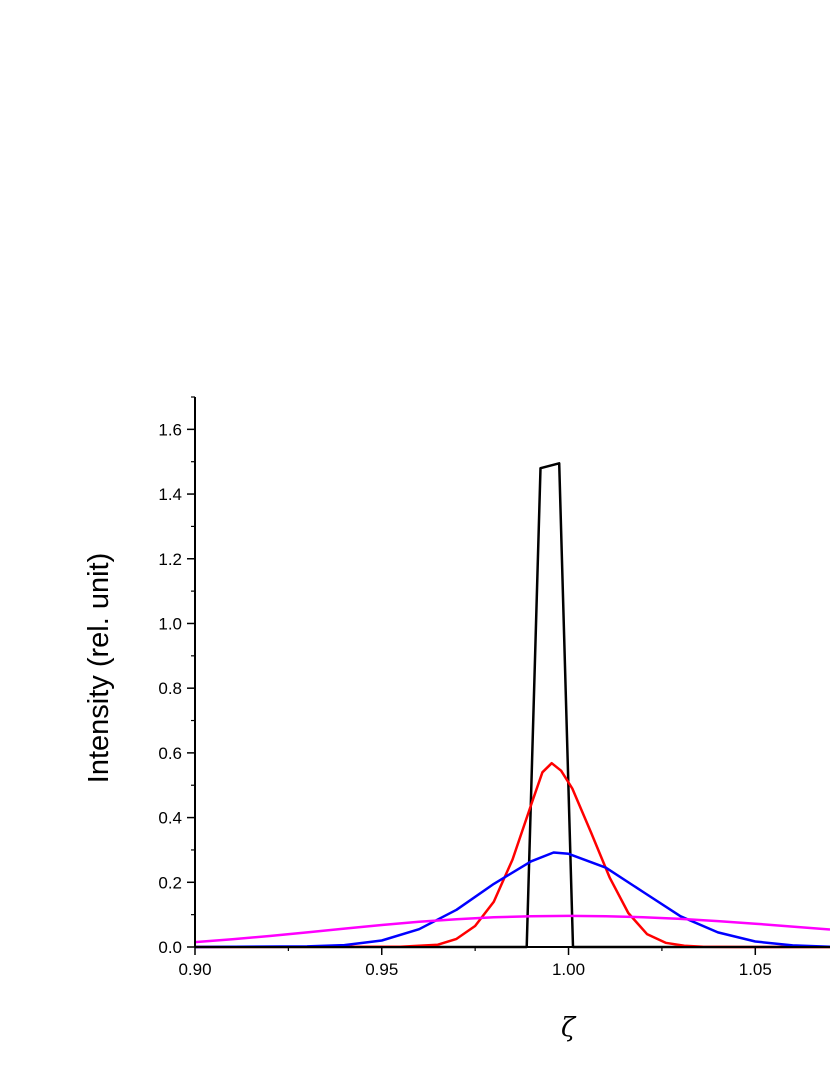 This screenshot has width=830, height=1075. I want to click on x-tick-label: 1.00, so click(568, 969).